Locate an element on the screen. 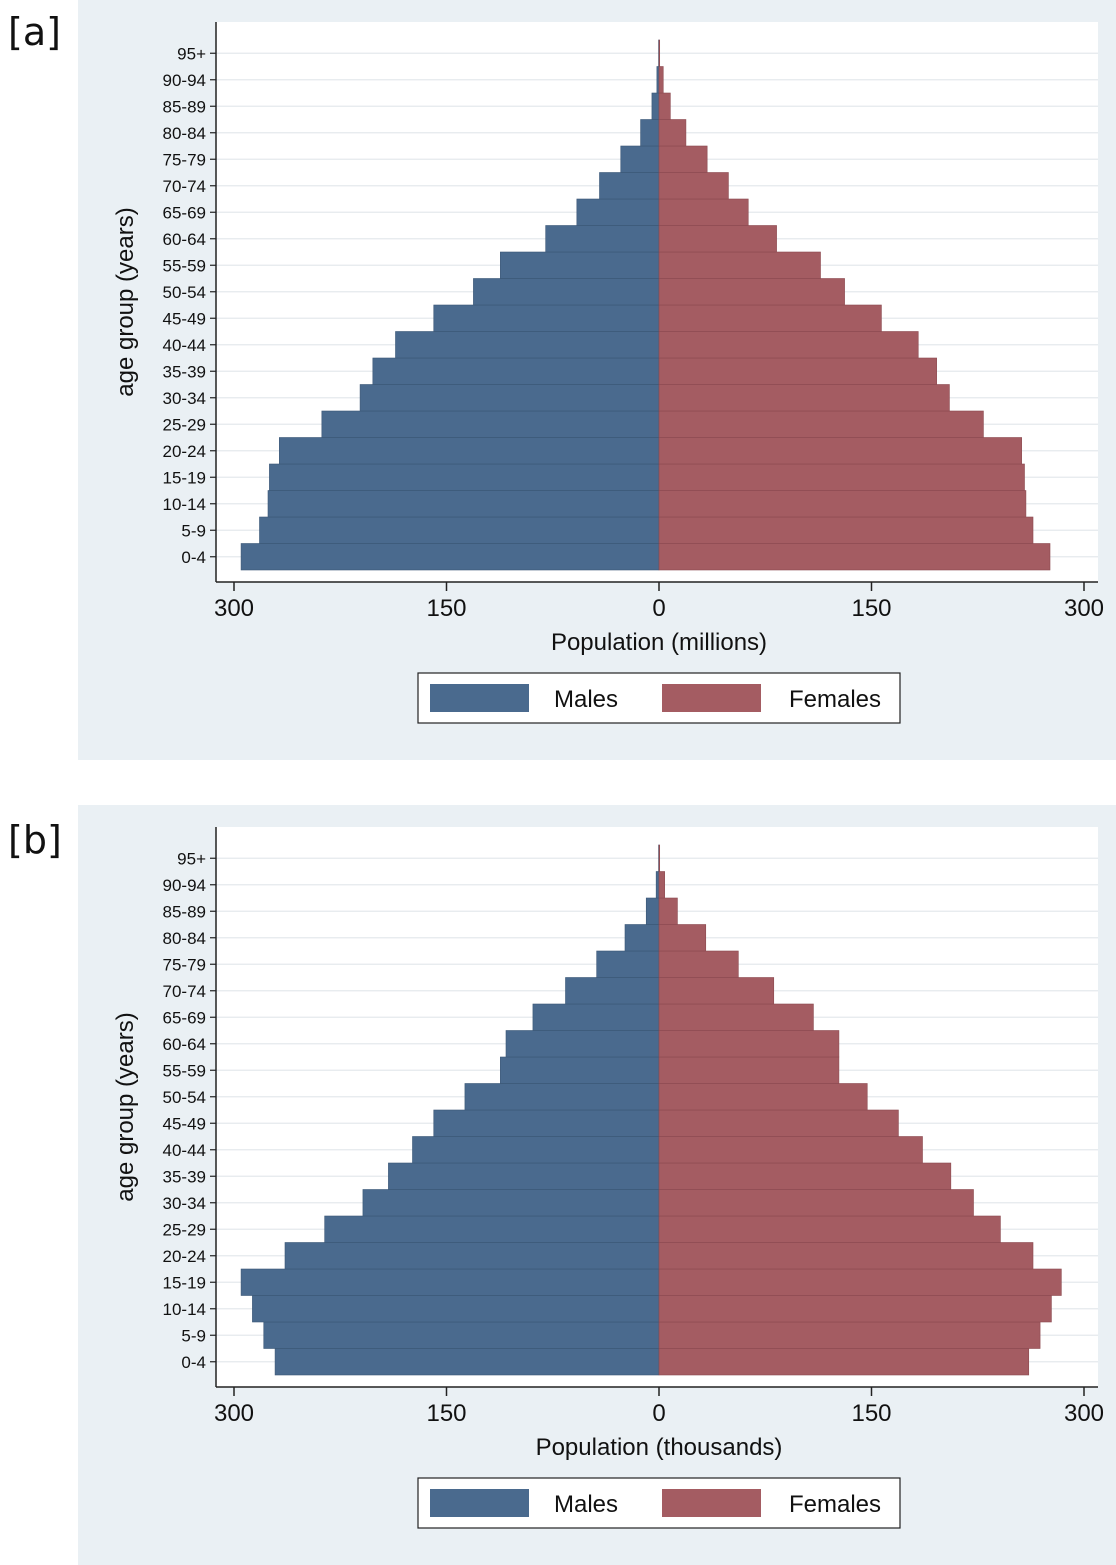 The image size is (1116, 1565). legend-swatch-males is located at coordinates (479, 1503).